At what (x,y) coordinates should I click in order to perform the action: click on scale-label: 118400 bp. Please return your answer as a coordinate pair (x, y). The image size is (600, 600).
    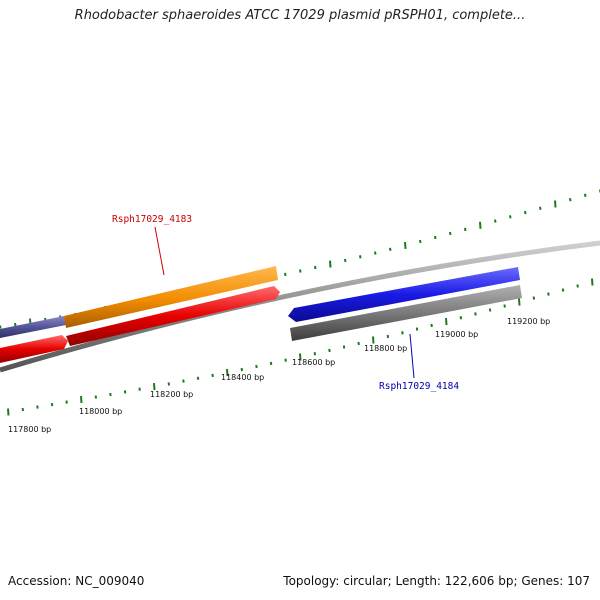
    Looking at the image, I should click on (242, 377).